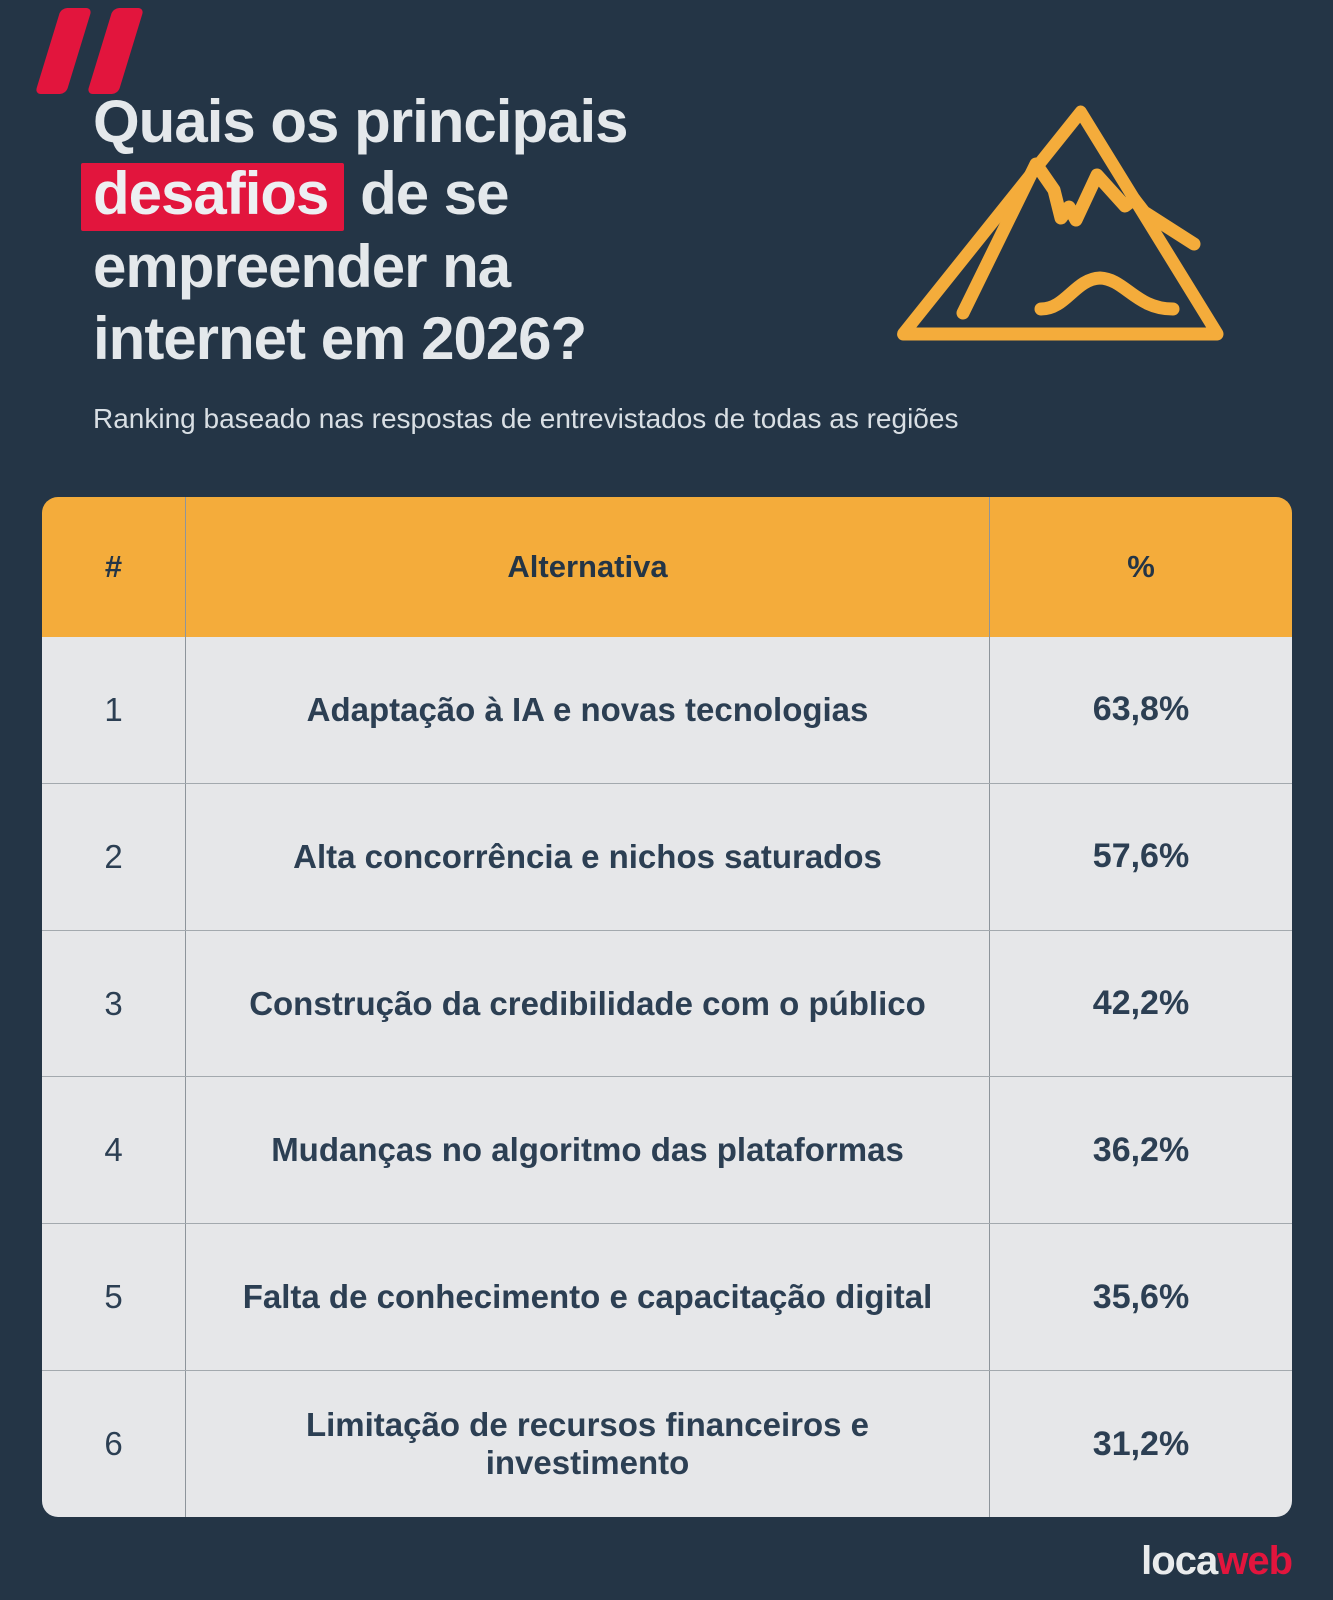  Describe the element at coordinates (1141, 709) in the screenshot. I see `row-percent: 63,8%` at that location.